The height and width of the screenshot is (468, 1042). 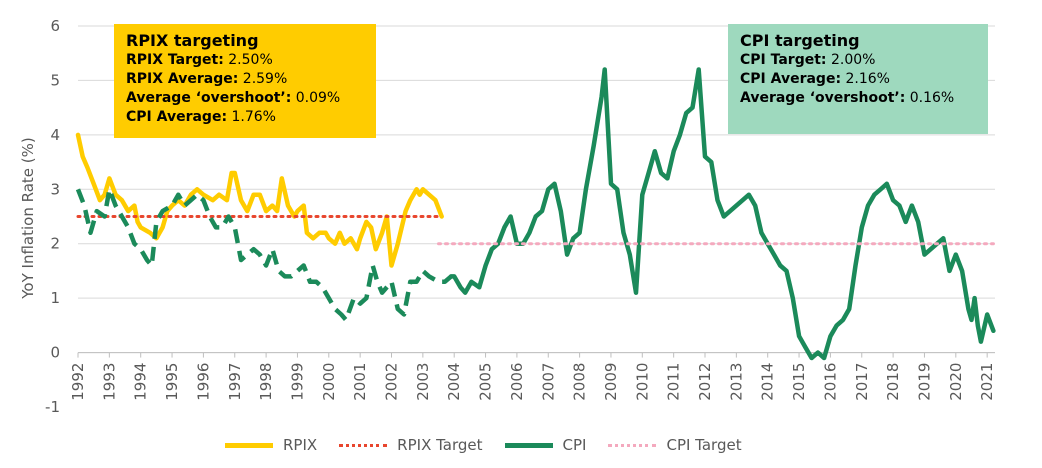 What do you see at coordinates (704, 445) in the screenshot?
I see `legend-label: CPI Target` at bounding box center [704, 445].